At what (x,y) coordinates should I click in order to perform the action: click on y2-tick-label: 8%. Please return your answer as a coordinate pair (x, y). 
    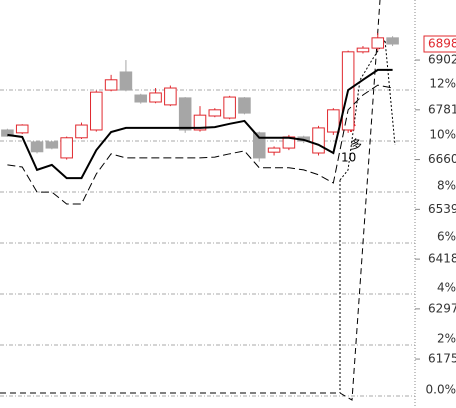
    Looking at the image, I should click on (446, 186).